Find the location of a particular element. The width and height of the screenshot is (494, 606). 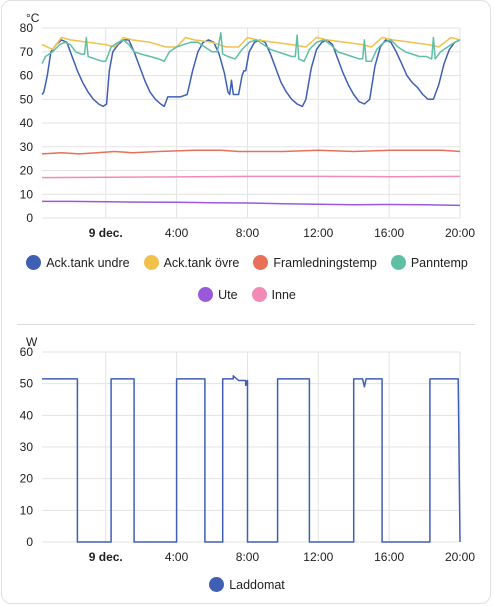

legend-item: Ack.tank undre is located at coordinates (78, 262).